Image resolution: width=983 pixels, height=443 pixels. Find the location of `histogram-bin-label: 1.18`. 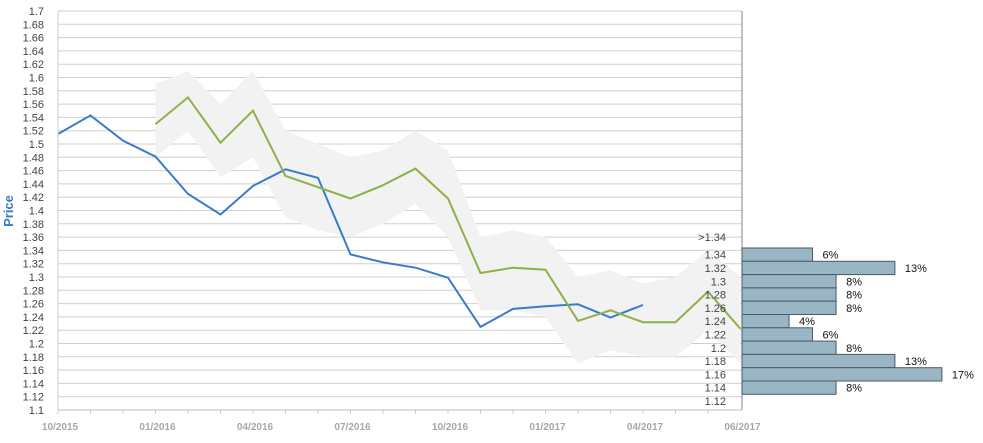

histogram-bin-label: 1.18 is located at coordinates (715, 362).